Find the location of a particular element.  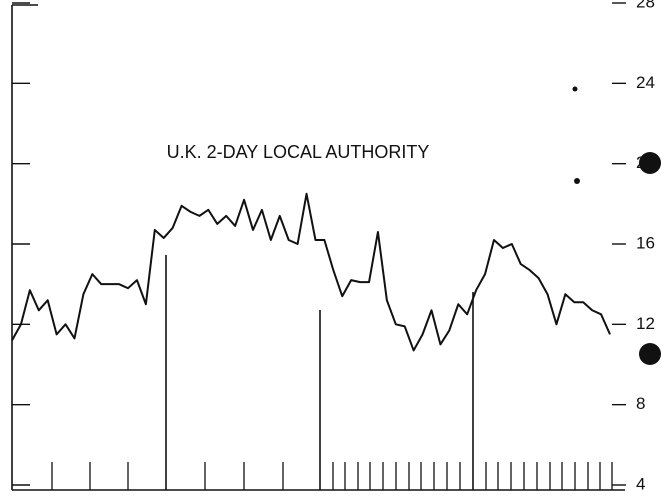

y-tick-label: 28 is located at coordinates (645, 5).